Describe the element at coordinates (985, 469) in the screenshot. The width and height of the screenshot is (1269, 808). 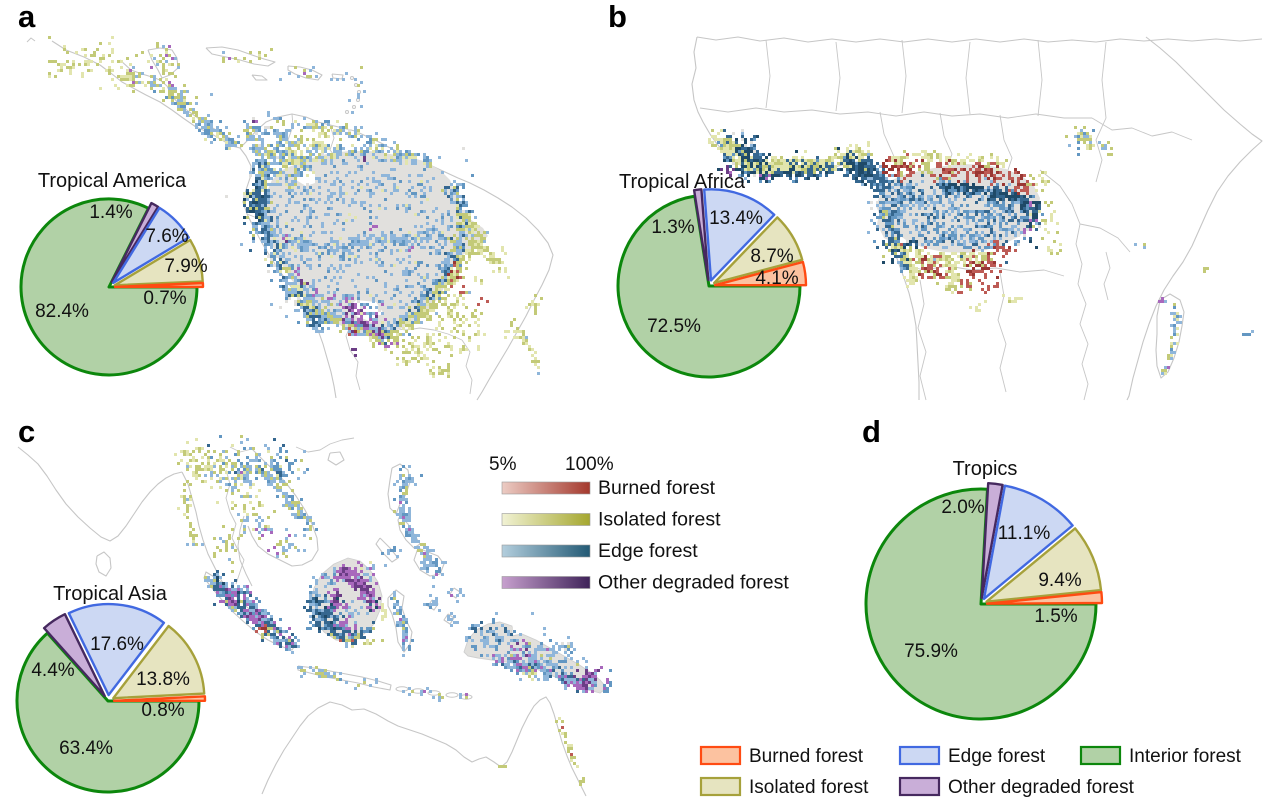
I see `svg-text: Tropics` at that location.